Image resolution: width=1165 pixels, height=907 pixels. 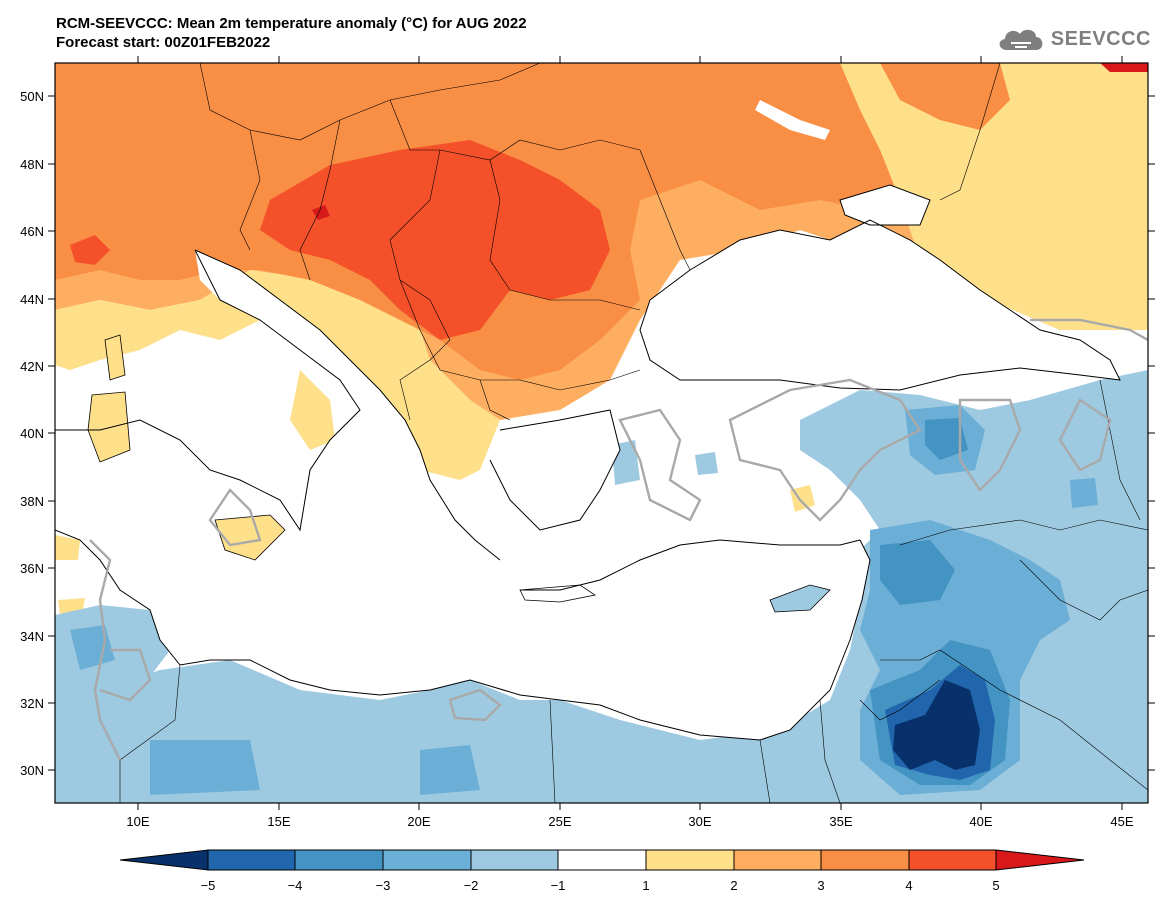 What do you see at coordinates (163, 42) in the screenshot?
I see `title-line-2: Forecast start: 00Z01FEB2022` at bounding box center [163, 42].